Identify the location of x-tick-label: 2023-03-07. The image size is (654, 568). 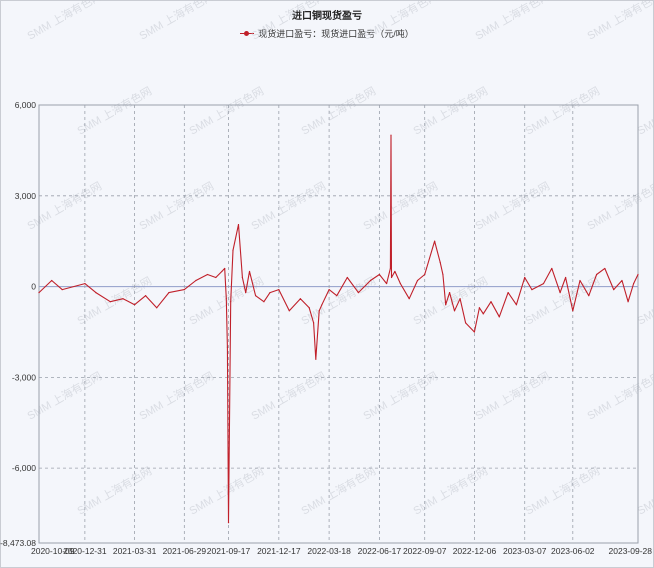
(525, 551).